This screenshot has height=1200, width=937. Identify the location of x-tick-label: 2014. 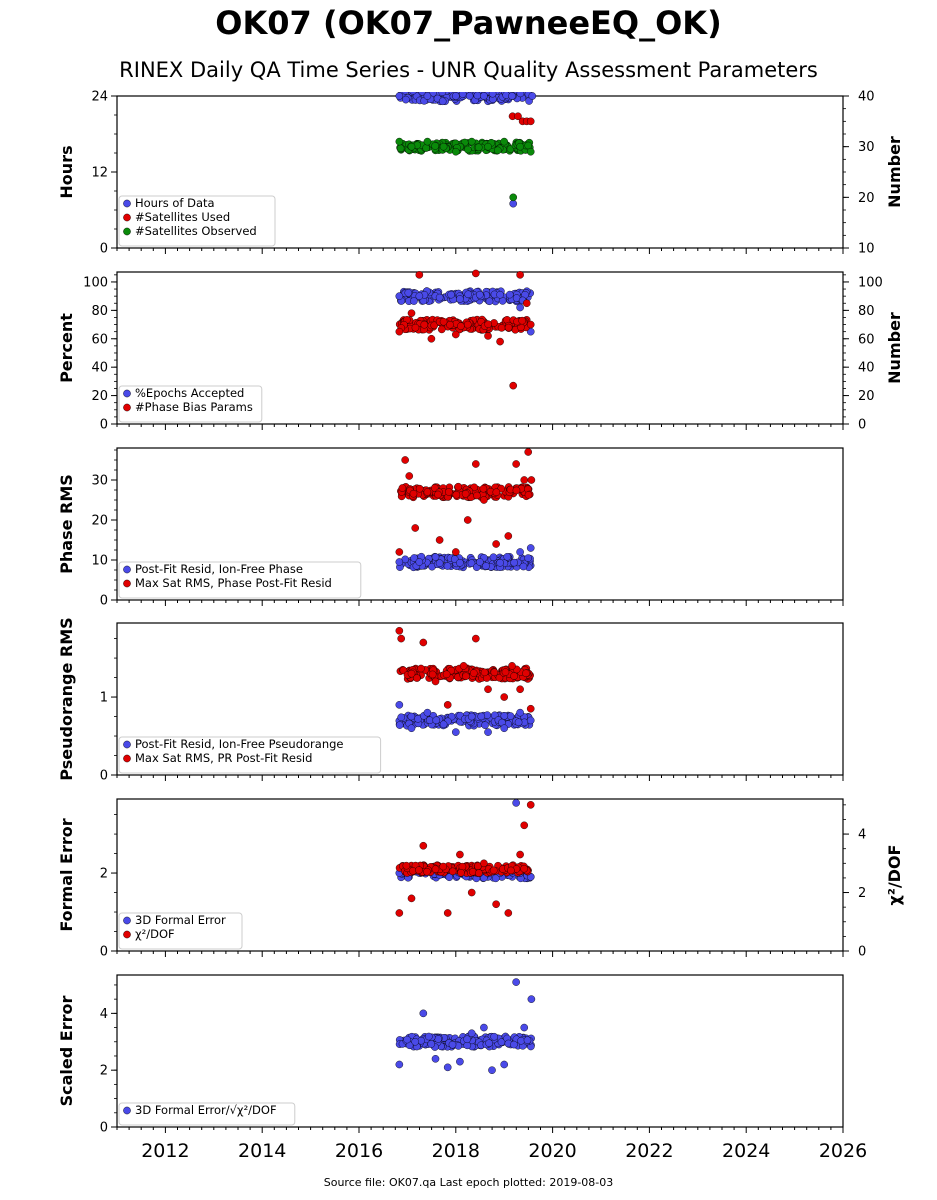
(262, 1151).